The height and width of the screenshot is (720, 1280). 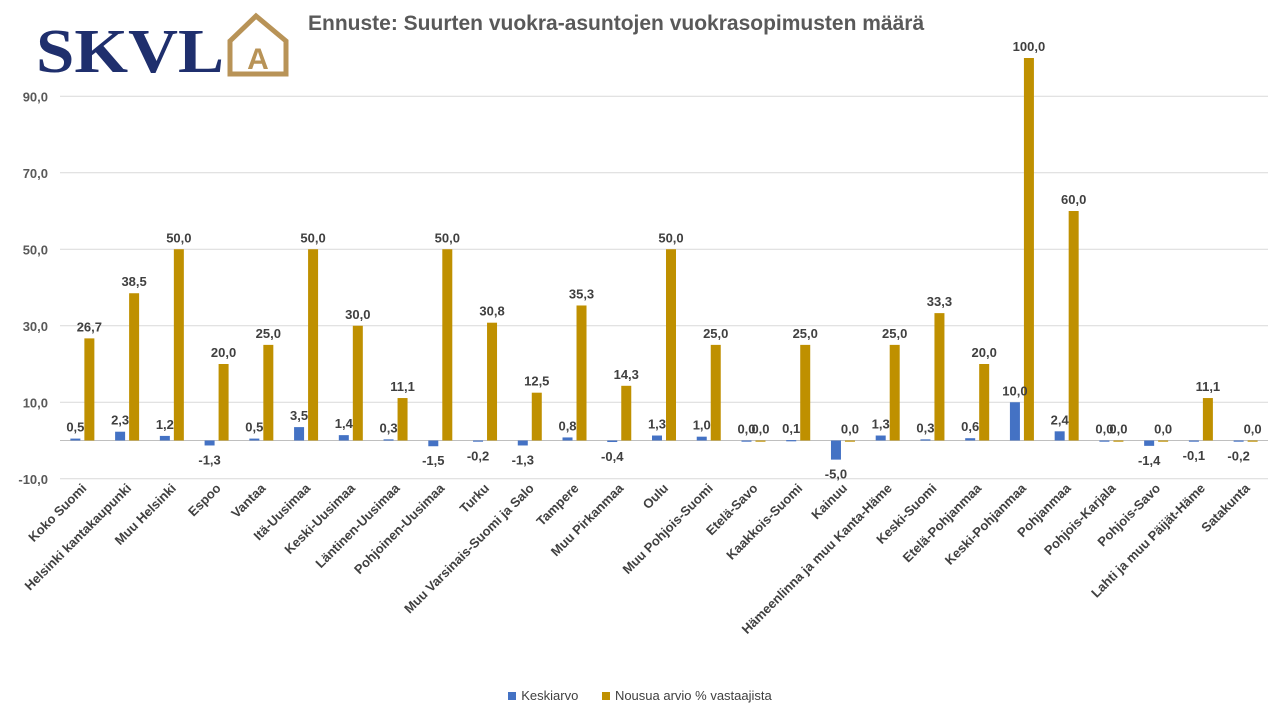 What do you see at coordinates (258, 59) in the screenshot?
I see `logo-mark: A` at bounding box center [258, 59].